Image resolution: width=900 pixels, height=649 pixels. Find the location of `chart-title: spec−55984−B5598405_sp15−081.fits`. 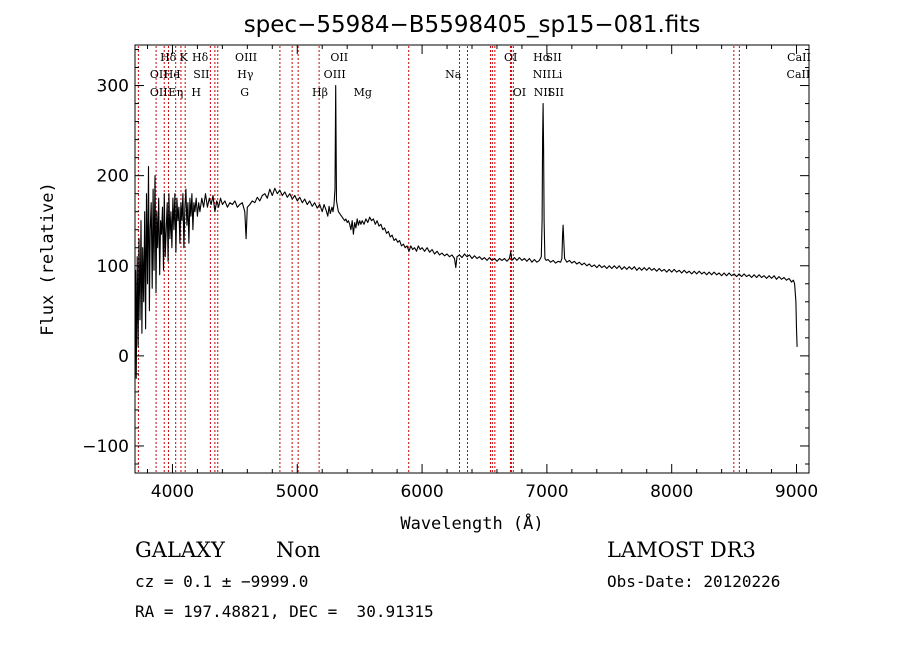

chart-title: spec−55984−B5598405_sp15−081.fits is located at coordinates (472, 25).